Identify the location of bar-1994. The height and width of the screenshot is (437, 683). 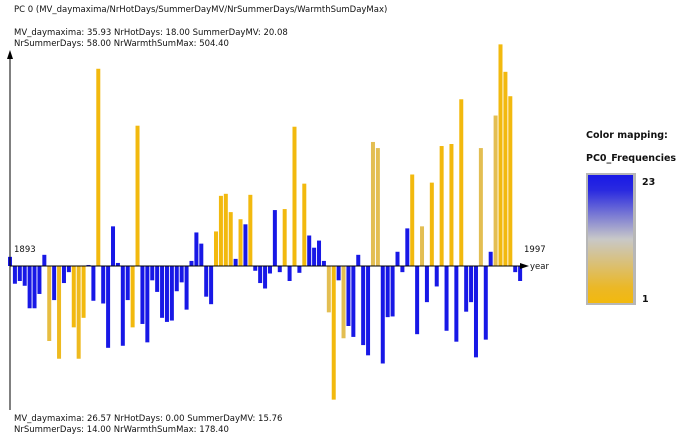
(505, 168).